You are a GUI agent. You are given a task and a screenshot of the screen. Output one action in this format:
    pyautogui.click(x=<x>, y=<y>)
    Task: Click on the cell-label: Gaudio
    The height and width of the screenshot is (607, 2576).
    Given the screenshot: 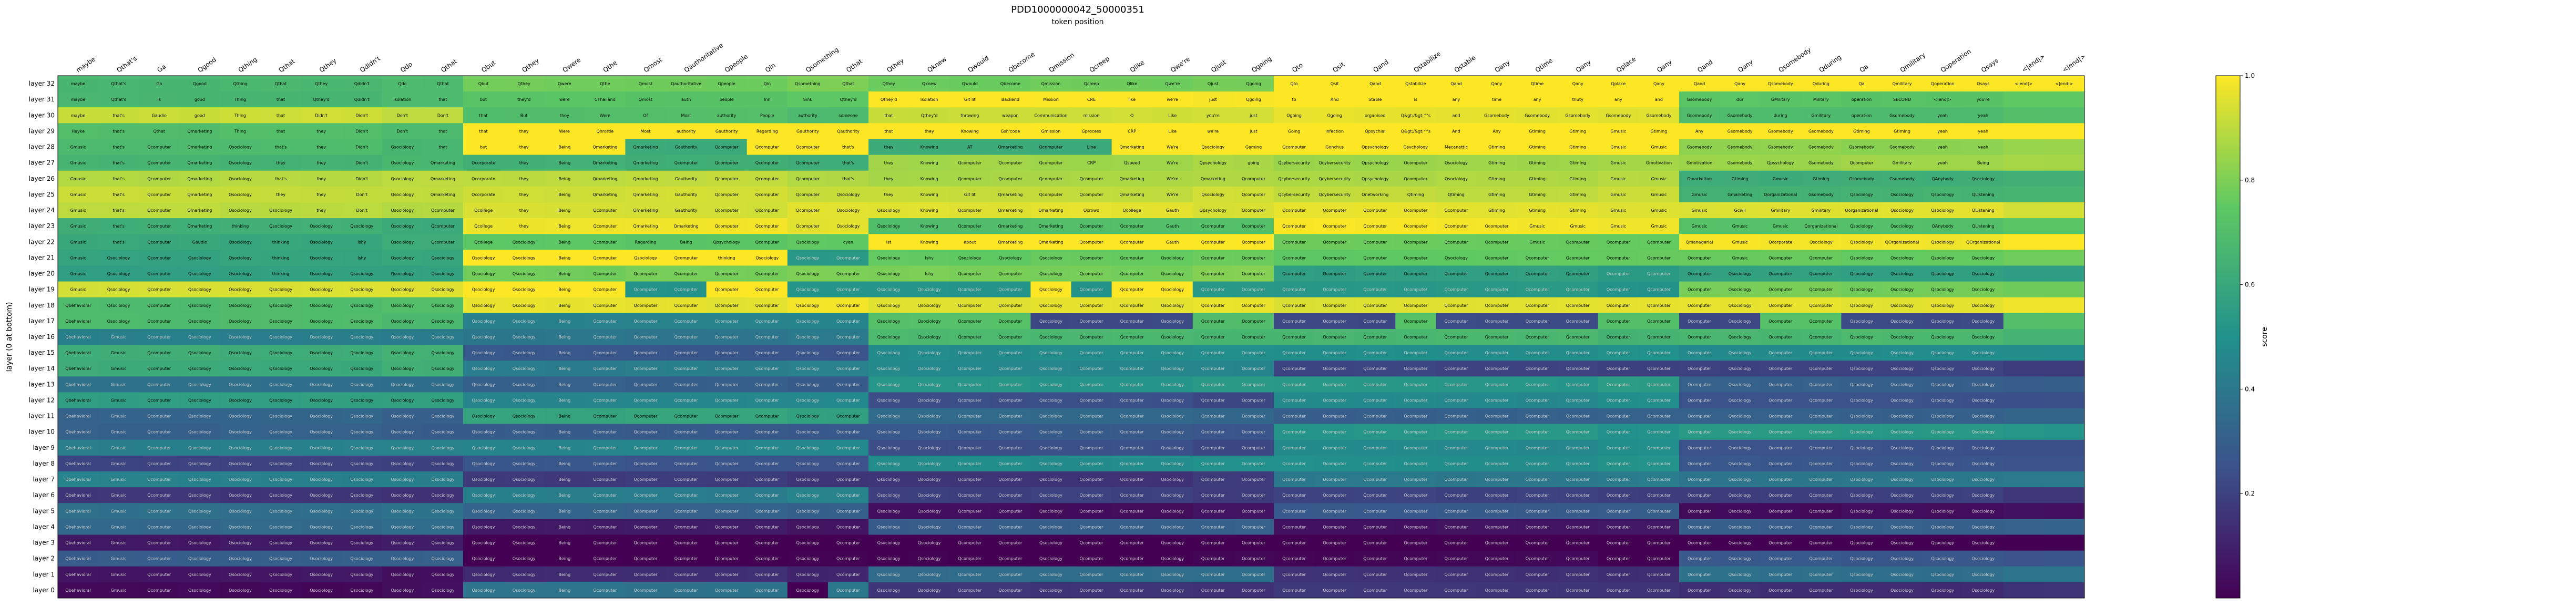 What is the action you would take?
    pyautogui.click(x=199, y=242)
    